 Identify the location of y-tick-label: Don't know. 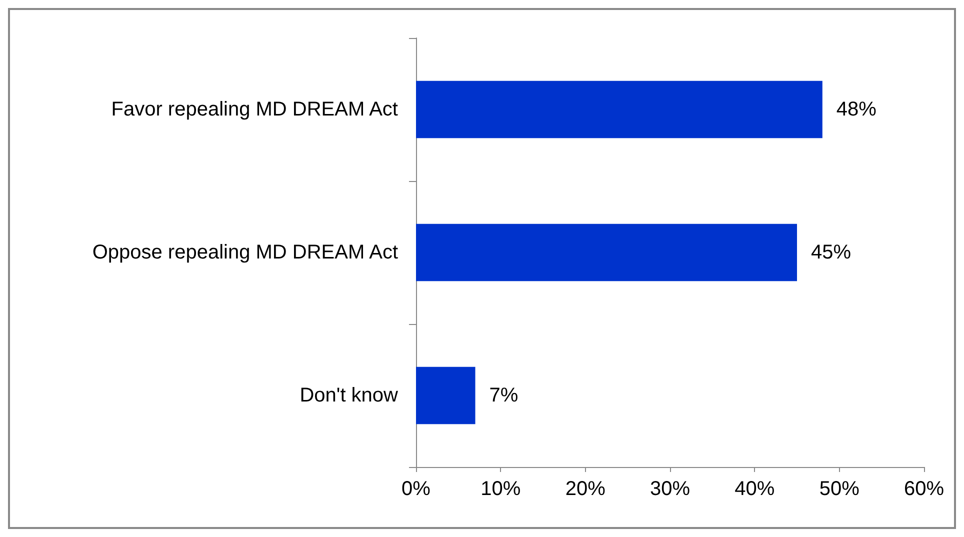
(349, 395).